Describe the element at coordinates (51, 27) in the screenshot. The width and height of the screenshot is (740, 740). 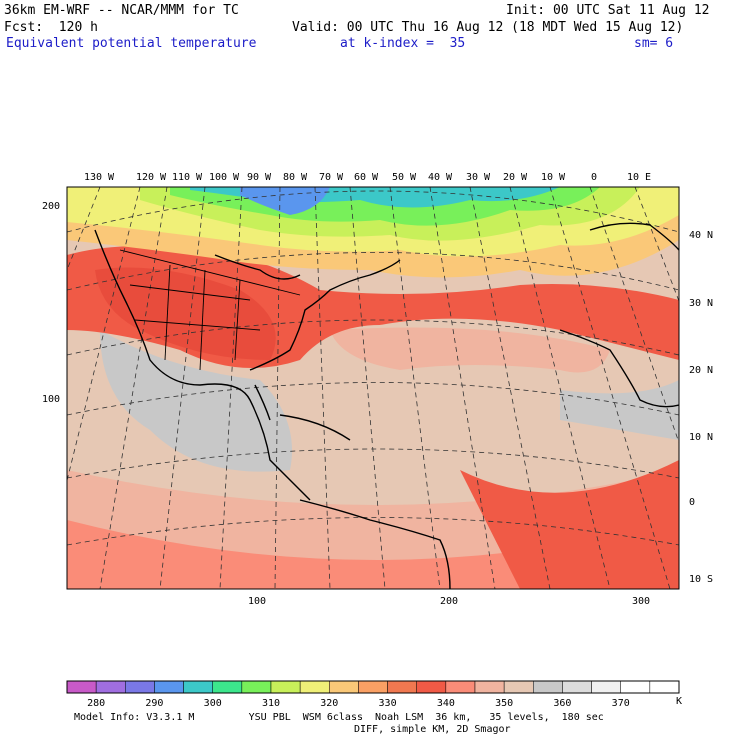
I see `forecast-hour: Fcst: 120 h` at that location.